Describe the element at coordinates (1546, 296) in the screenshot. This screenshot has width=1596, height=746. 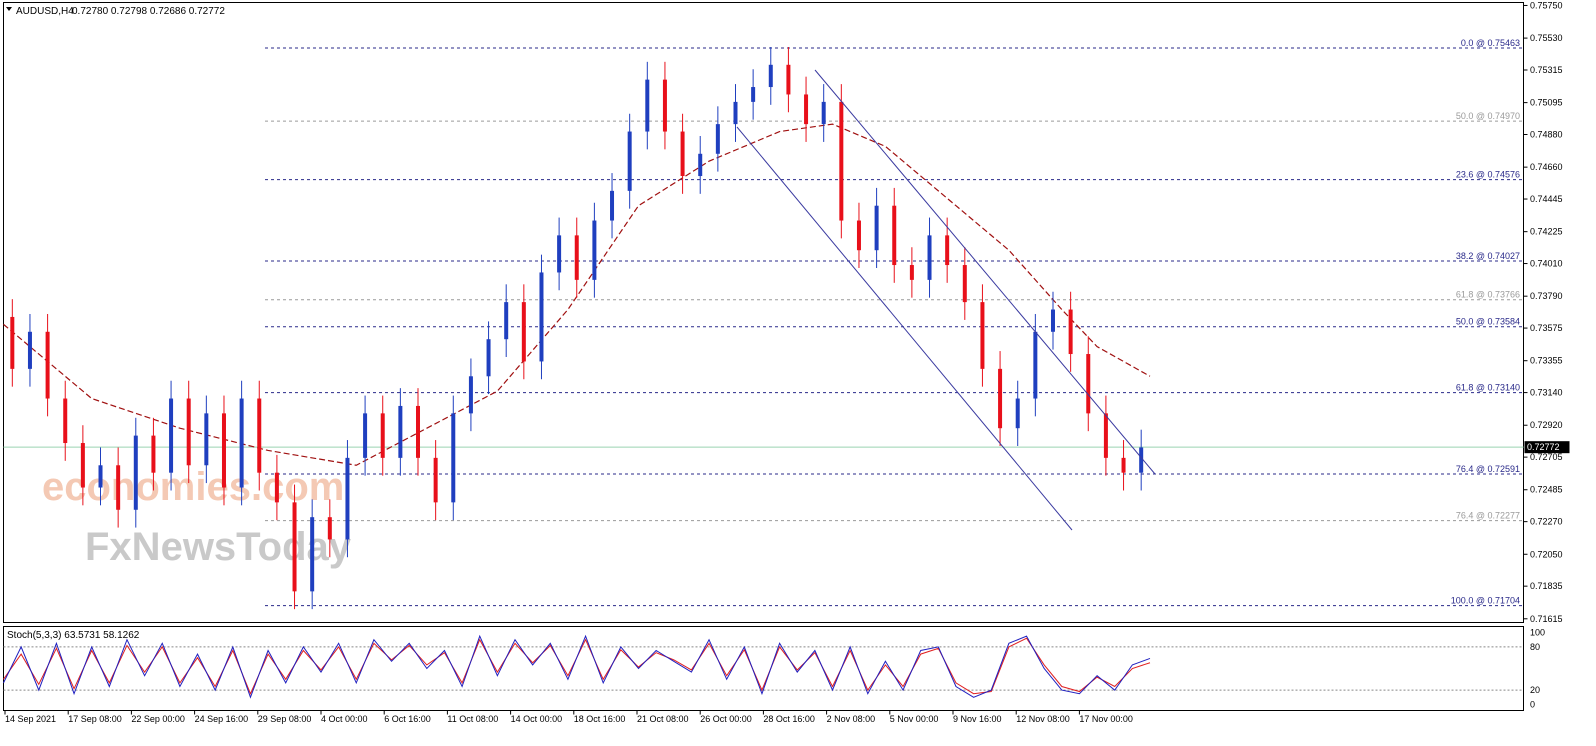
I see `y-tick-label: 0.73790` at that location.